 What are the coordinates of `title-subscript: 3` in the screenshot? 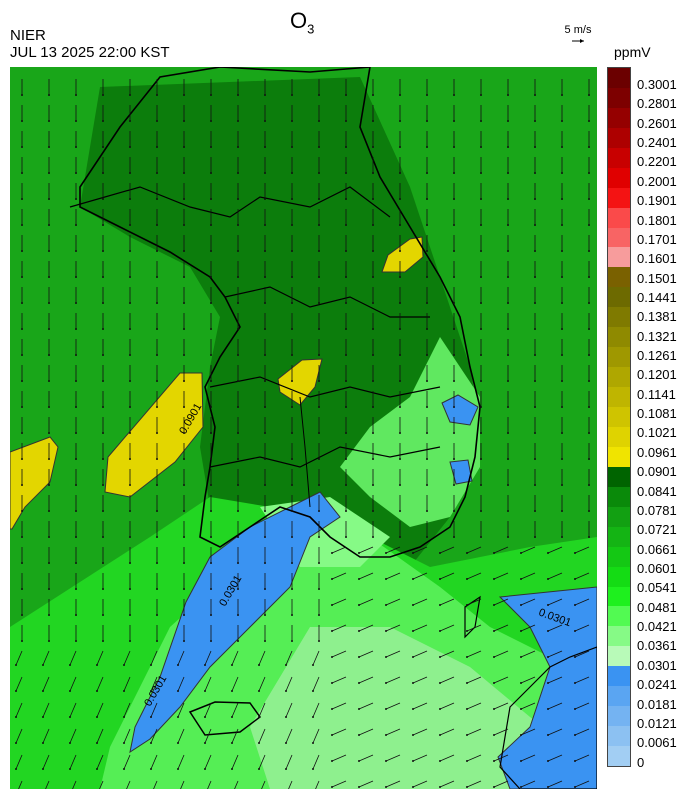 It's located at (311, 29).